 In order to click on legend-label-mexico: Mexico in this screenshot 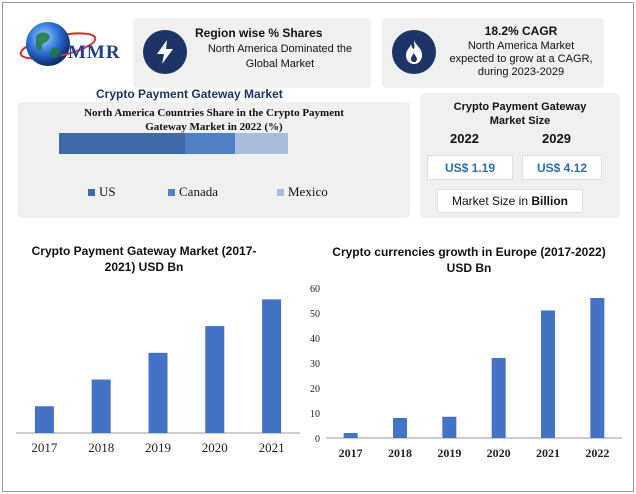, I will do `click(308, 191)`.